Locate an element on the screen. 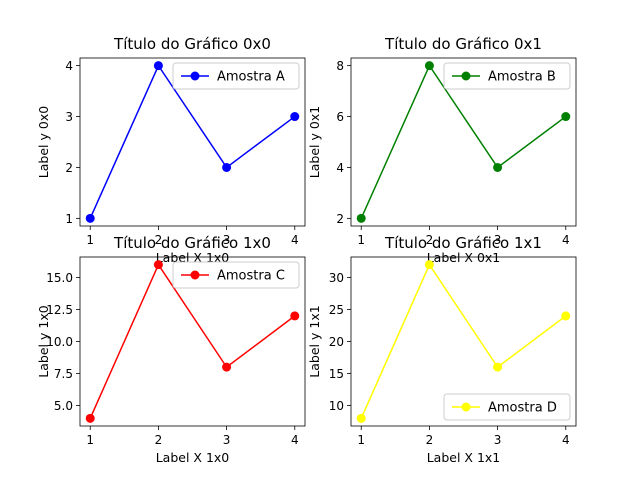 This screenshot has height=480, width=640. y-tick-label: 10 is located at coordinates (336, 406).